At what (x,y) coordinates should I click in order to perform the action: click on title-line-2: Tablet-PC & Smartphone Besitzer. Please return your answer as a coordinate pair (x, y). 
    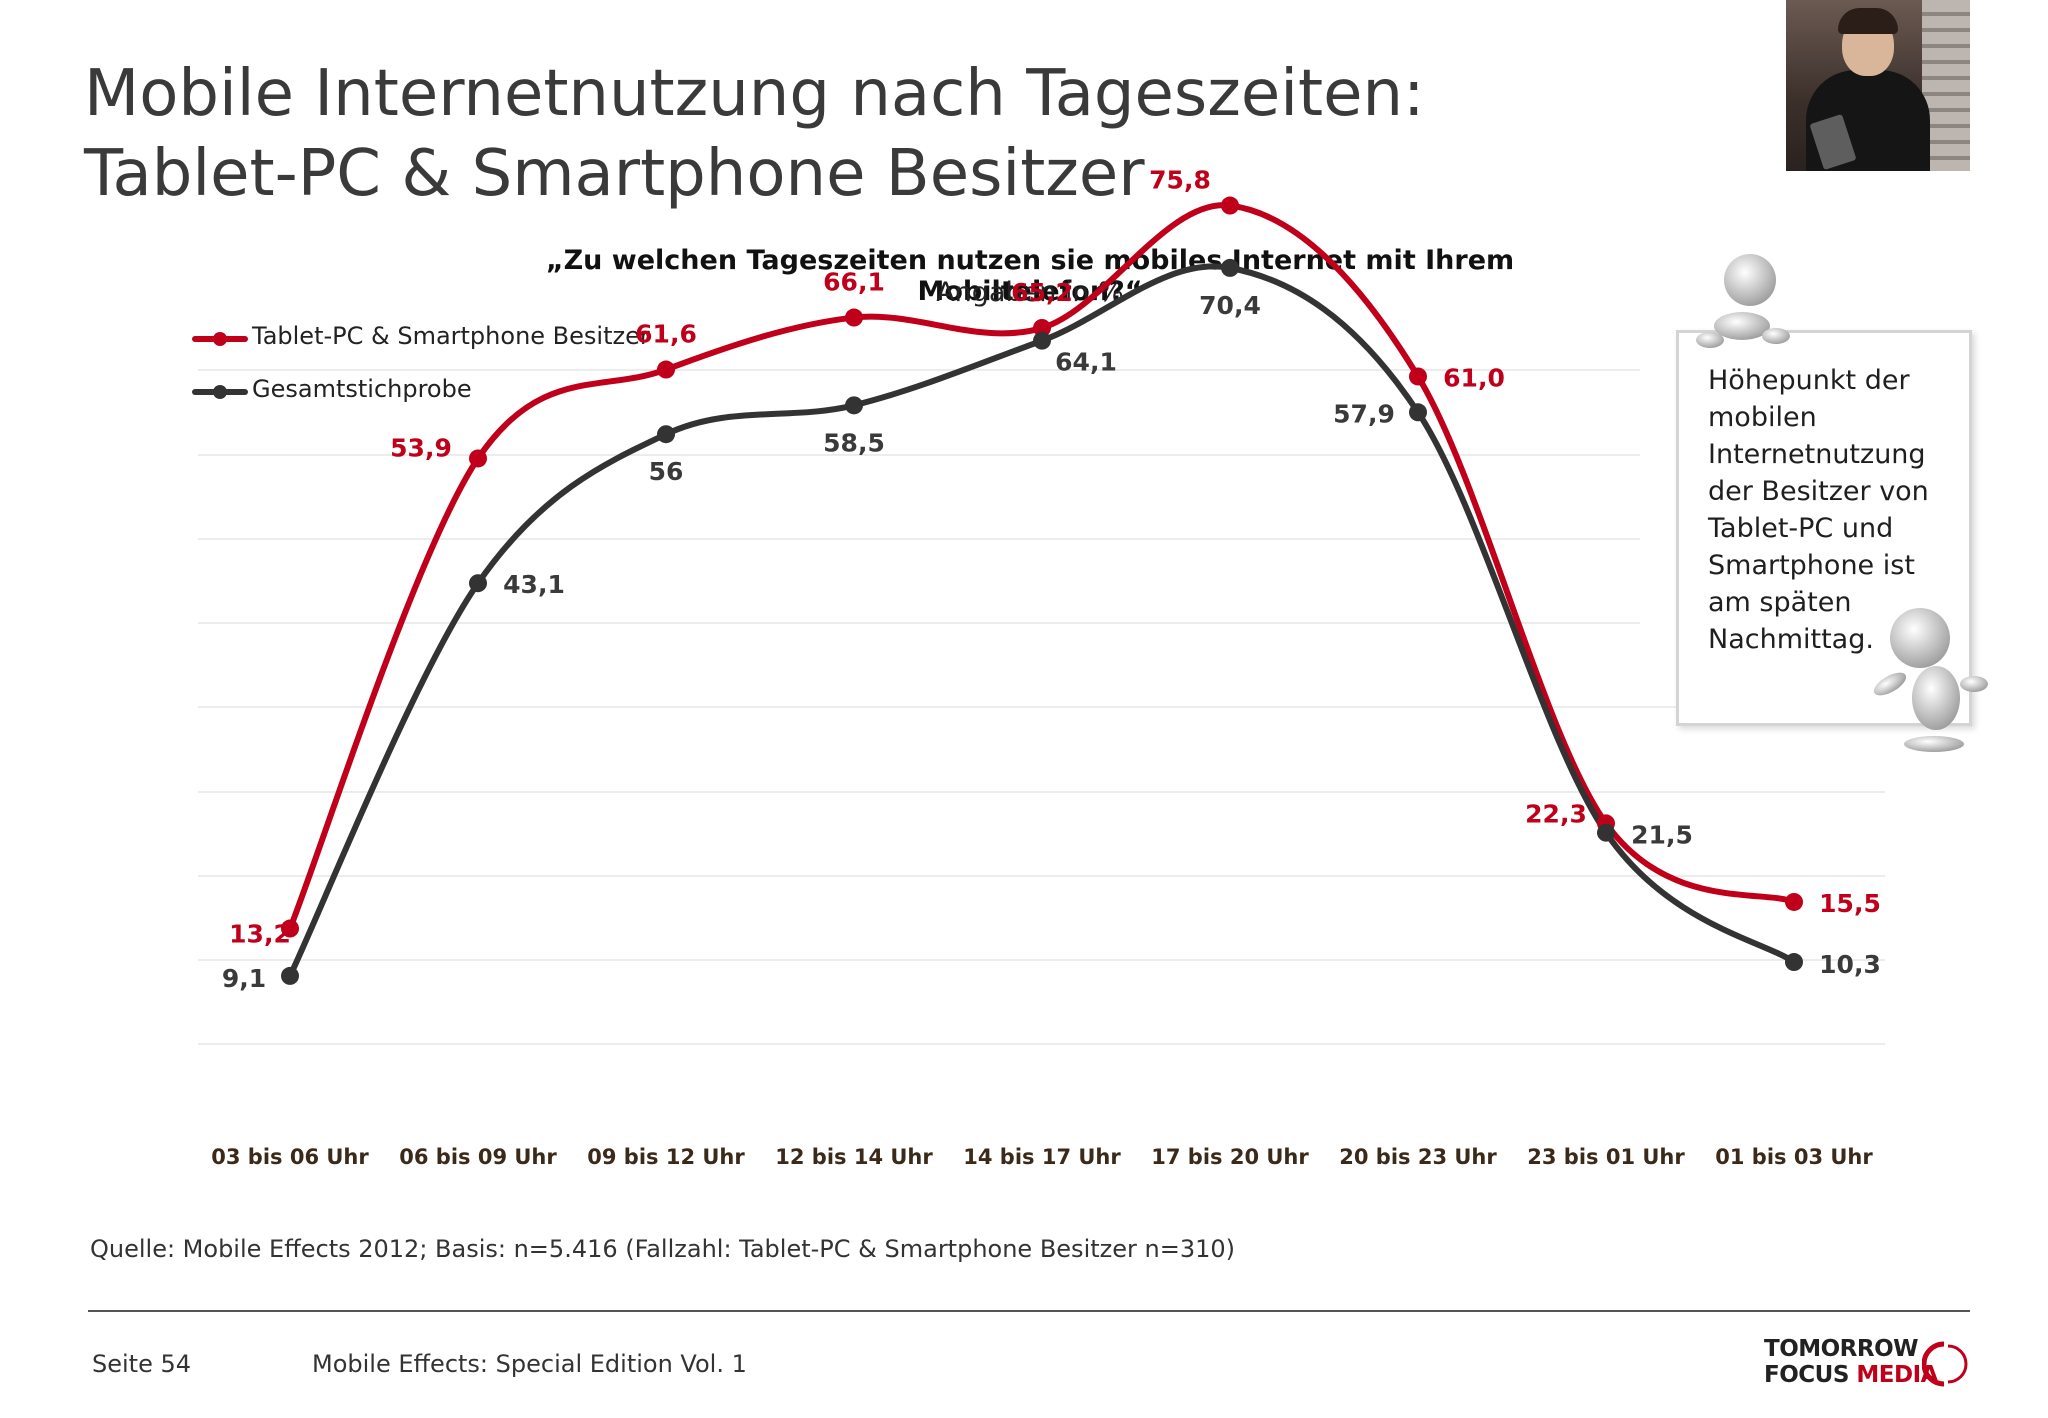
    Looking at the image, I should click on (614, 174).